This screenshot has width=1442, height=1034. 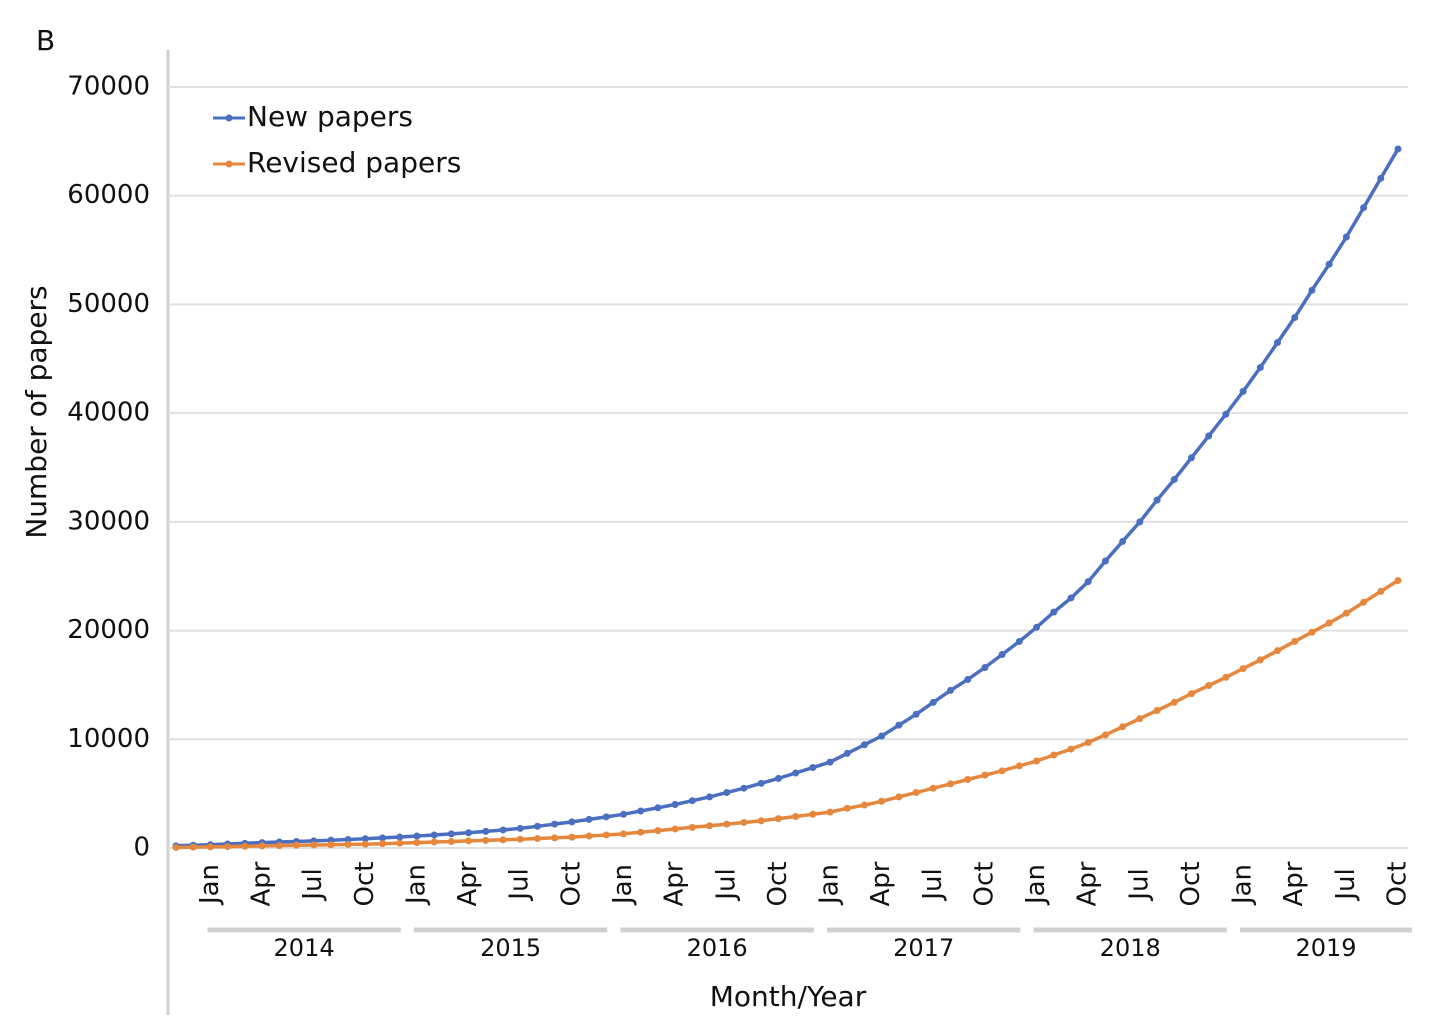 I want to click on year-label: 2017, so click(x=923, y=948).